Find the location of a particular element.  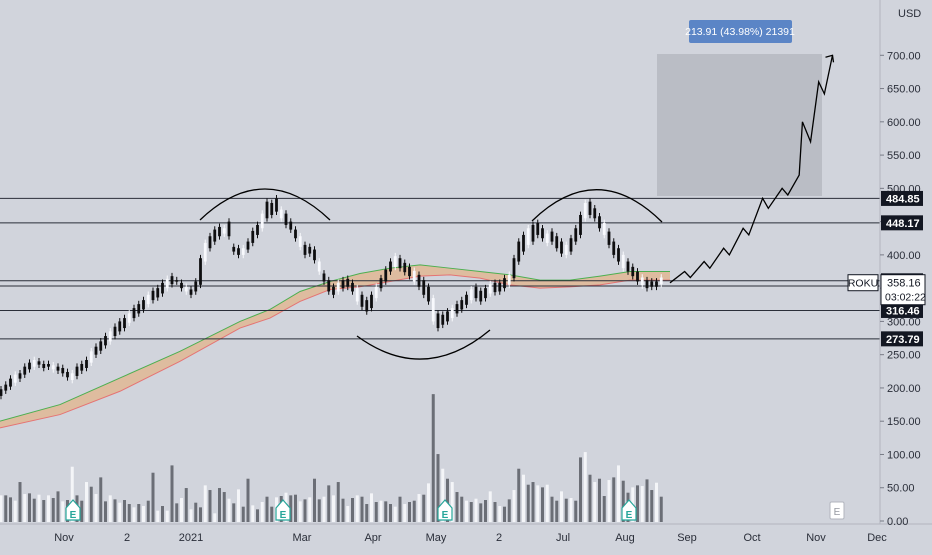

x-tick-label: Apr is located at coordinates (372, 538).